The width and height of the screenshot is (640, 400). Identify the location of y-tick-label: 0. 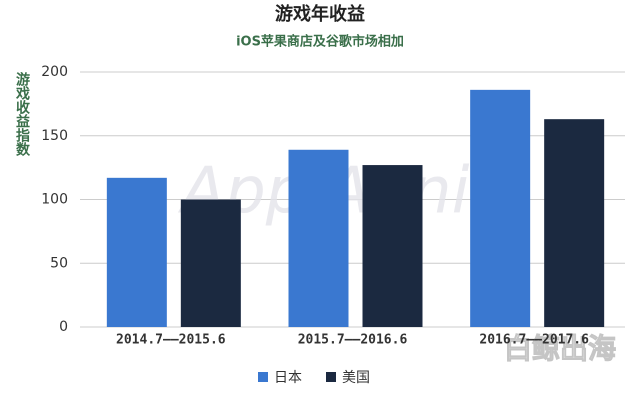
(63, 327).